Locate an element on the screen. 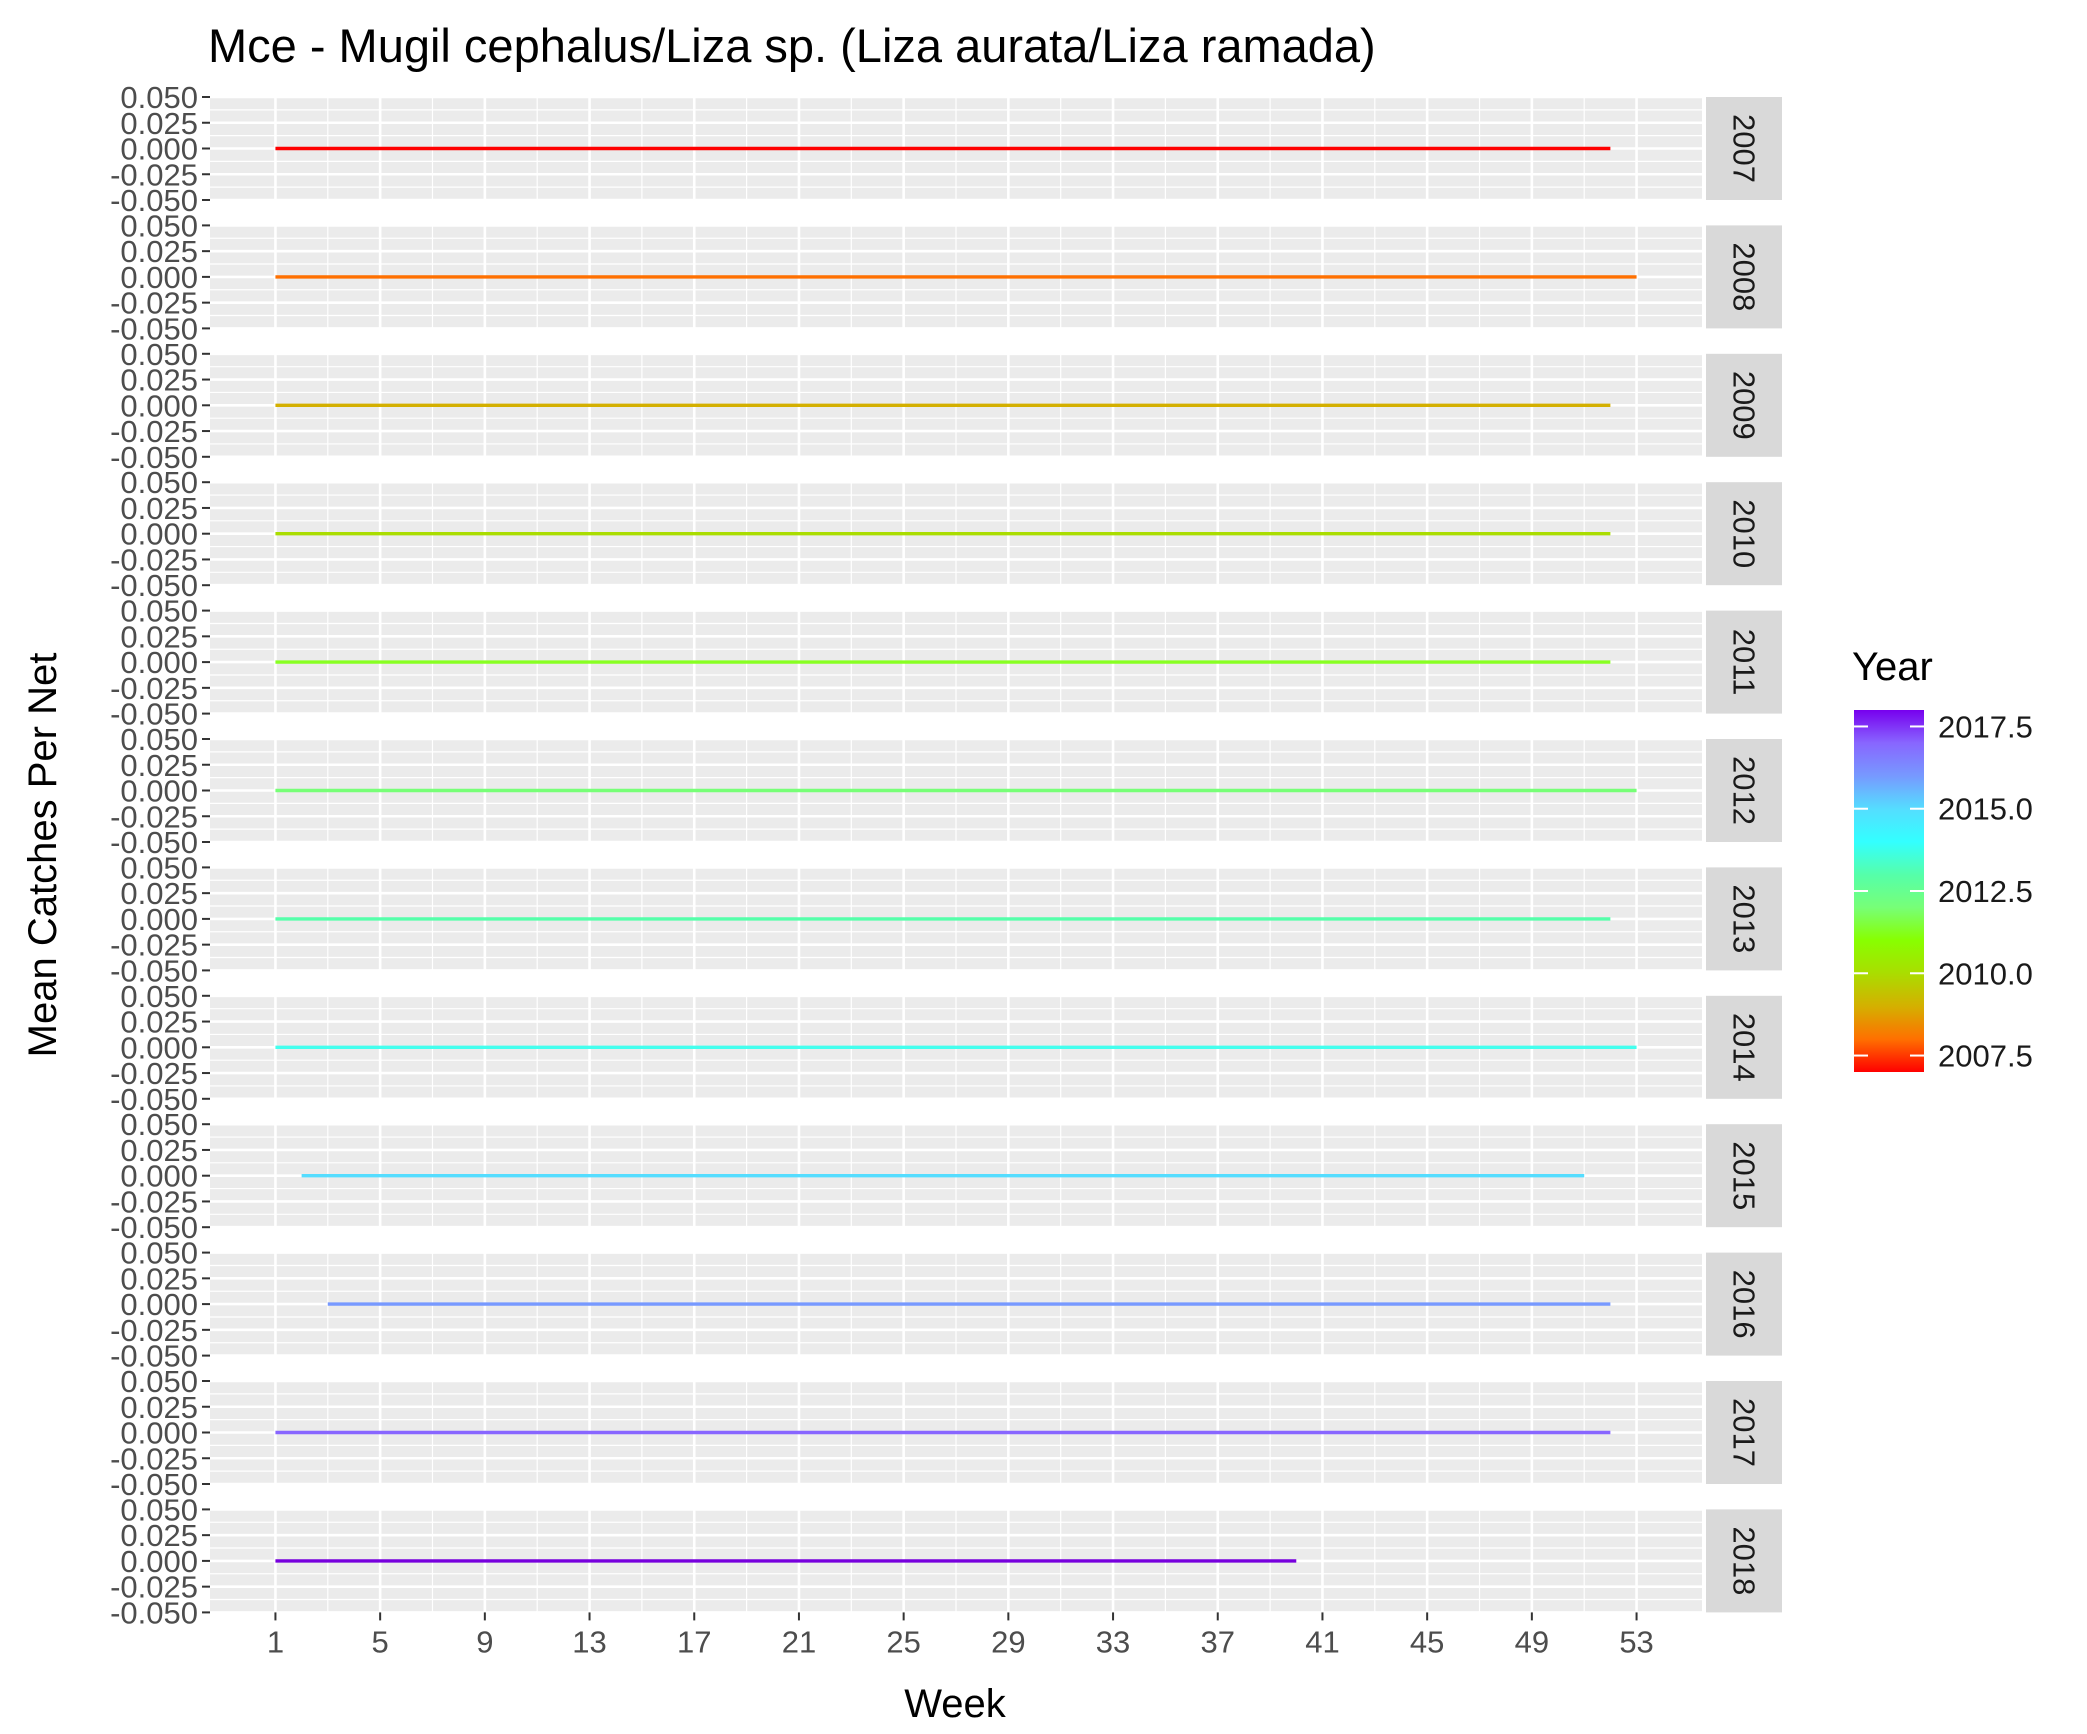 The width and height of the screenshot is (2087, 1734). facet-strip-label: 2010 is located at coordinates (1744, 533).